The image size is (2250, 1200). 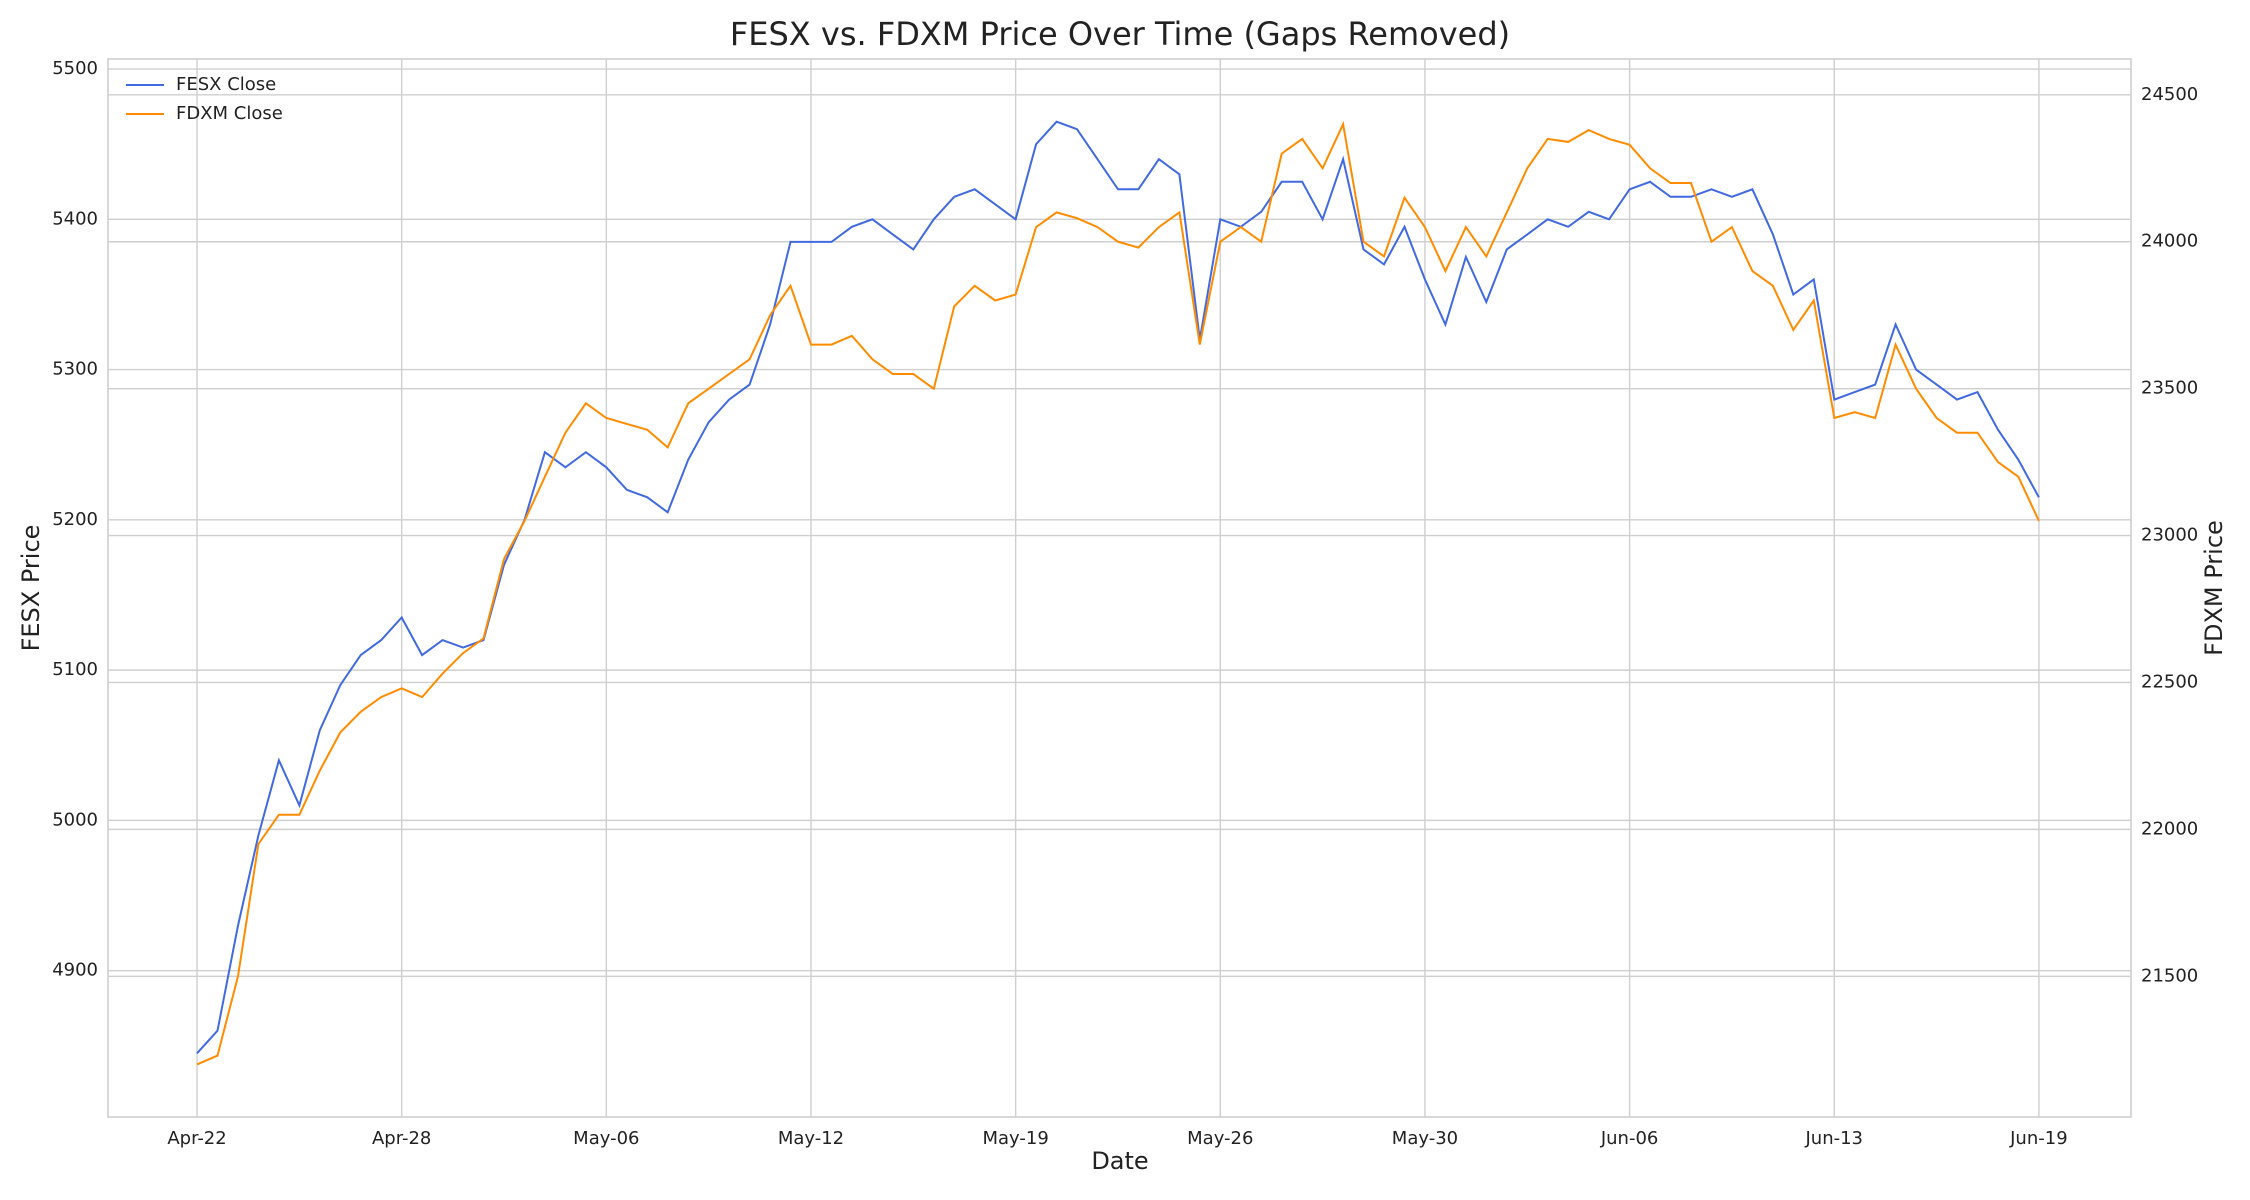 I want to click on x-tick-label: Jun-06, so click(x=1629, y=1138).